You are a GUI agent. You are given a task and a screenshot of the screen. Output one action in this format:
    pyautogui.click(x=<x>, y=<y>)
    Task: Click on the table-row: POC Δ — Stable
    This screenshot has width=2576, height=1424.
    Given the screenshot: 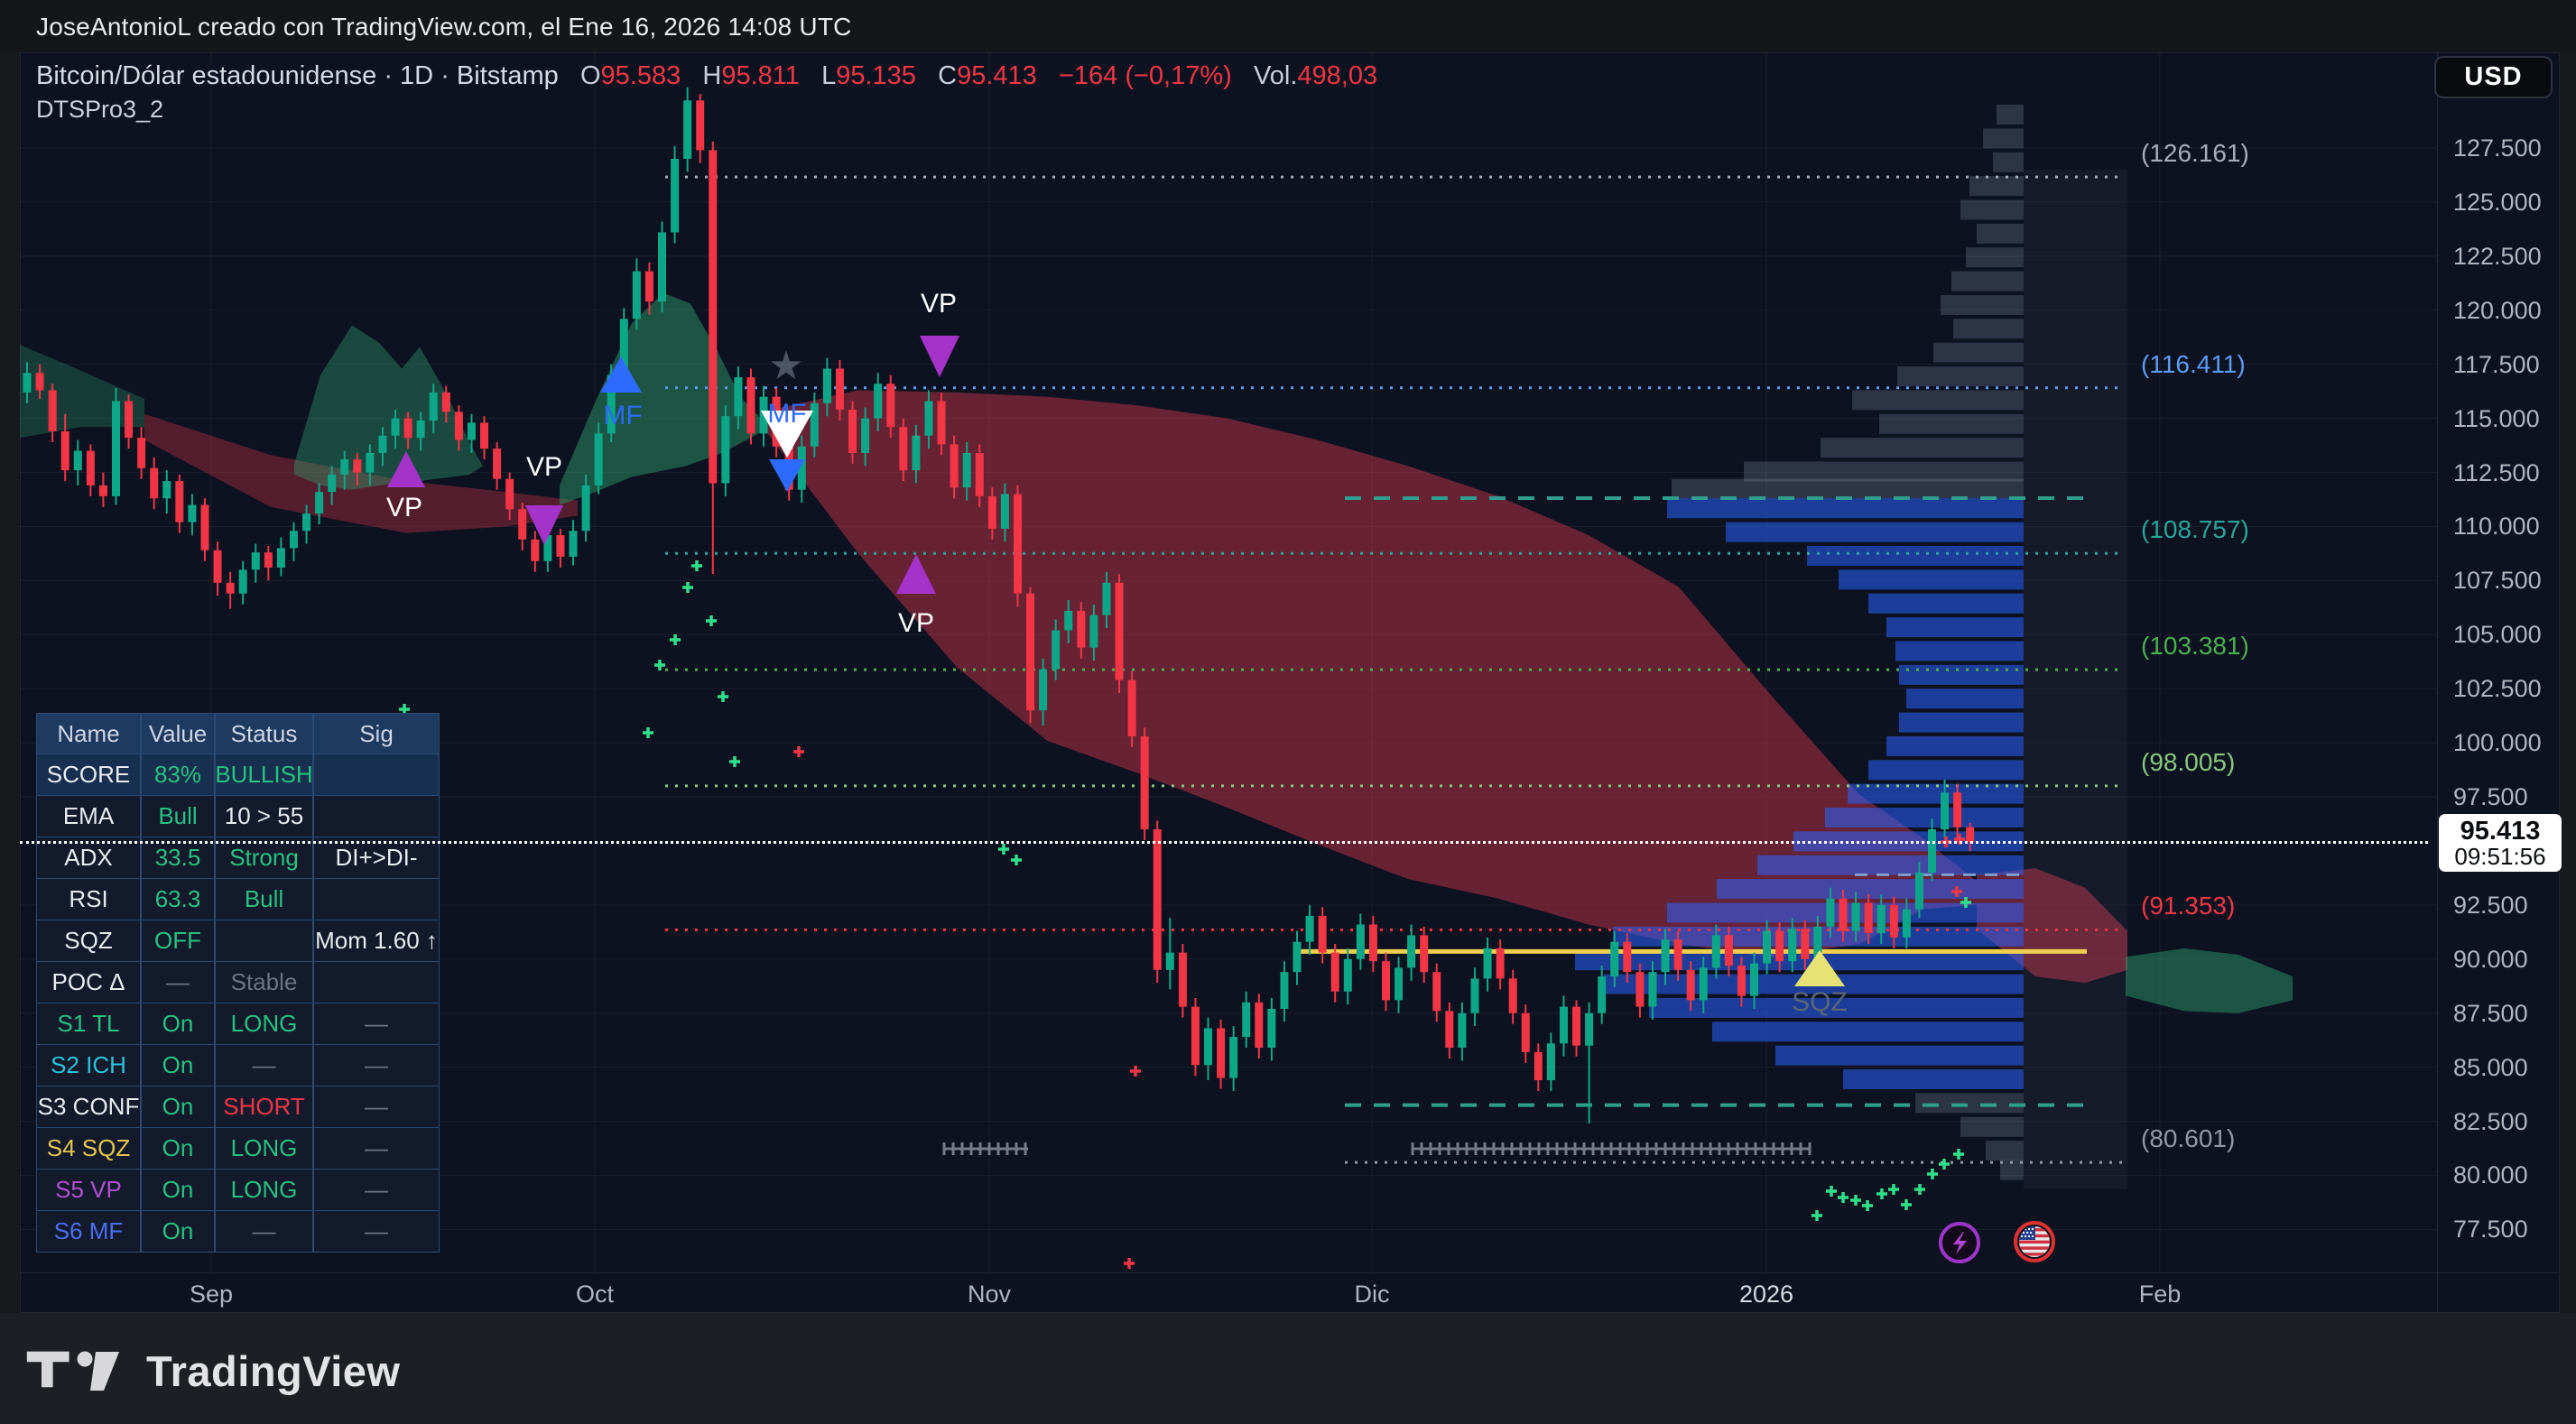 What is the action you would take?
    pyautogui.click(x=238, y=982)
    